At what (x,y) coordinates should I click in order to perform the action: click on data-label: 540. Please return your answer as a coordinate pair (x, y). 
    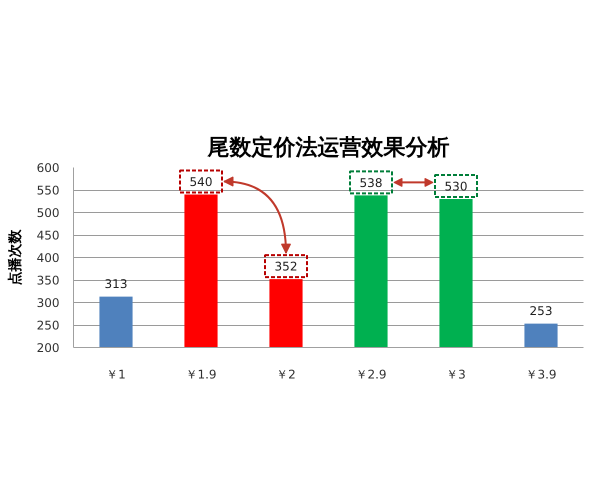
    Looking at the image, I should click on (201, 182).